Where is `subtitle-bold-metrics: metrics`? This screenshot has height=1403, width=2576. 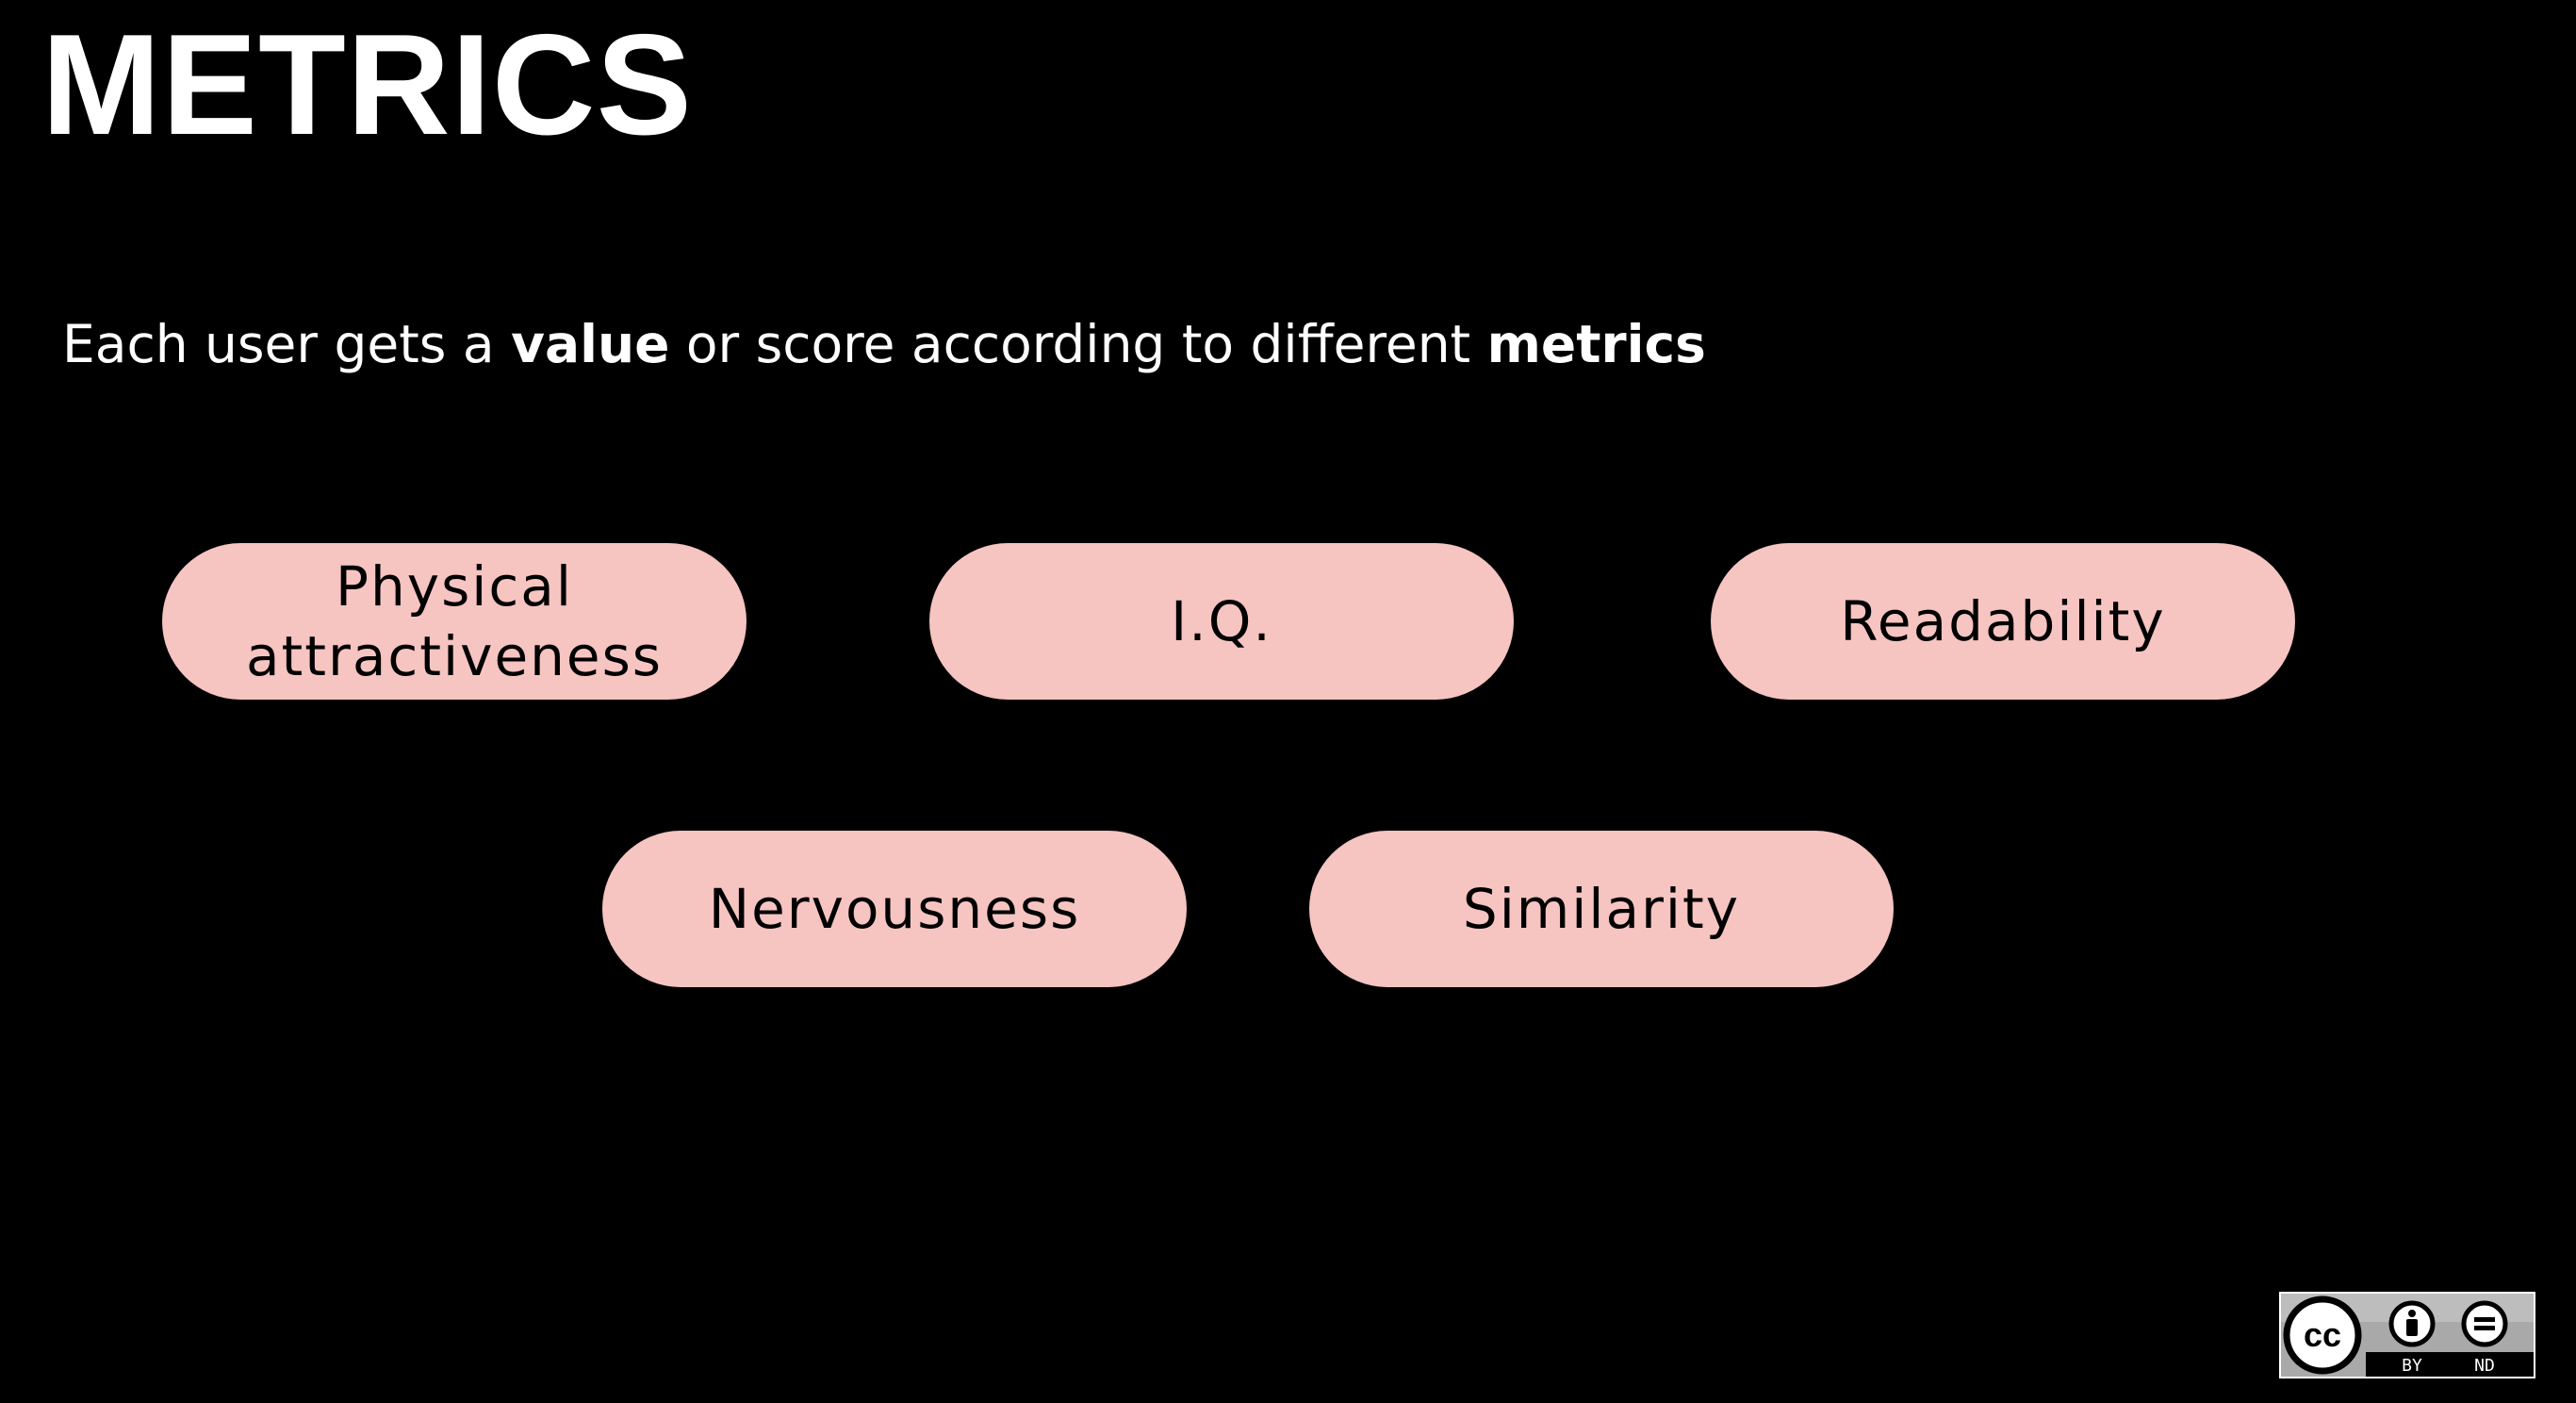
subtitle-bold-metrics: metrics is located at coordinates (1596, 344).